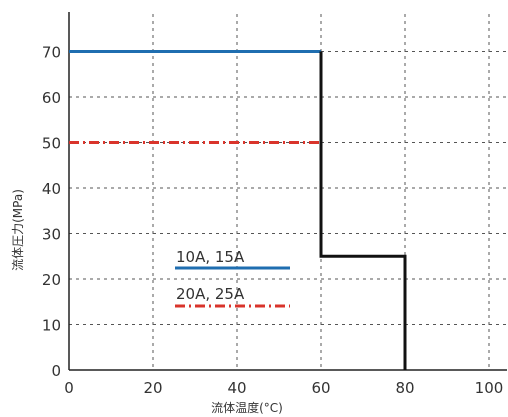 The height and width of the screenshot is (417, 508). What do you see at coordinates (210, 294) in the screenshot?
I see `legend-label-1: 20A, 25A` at bounding box center [210, 294].